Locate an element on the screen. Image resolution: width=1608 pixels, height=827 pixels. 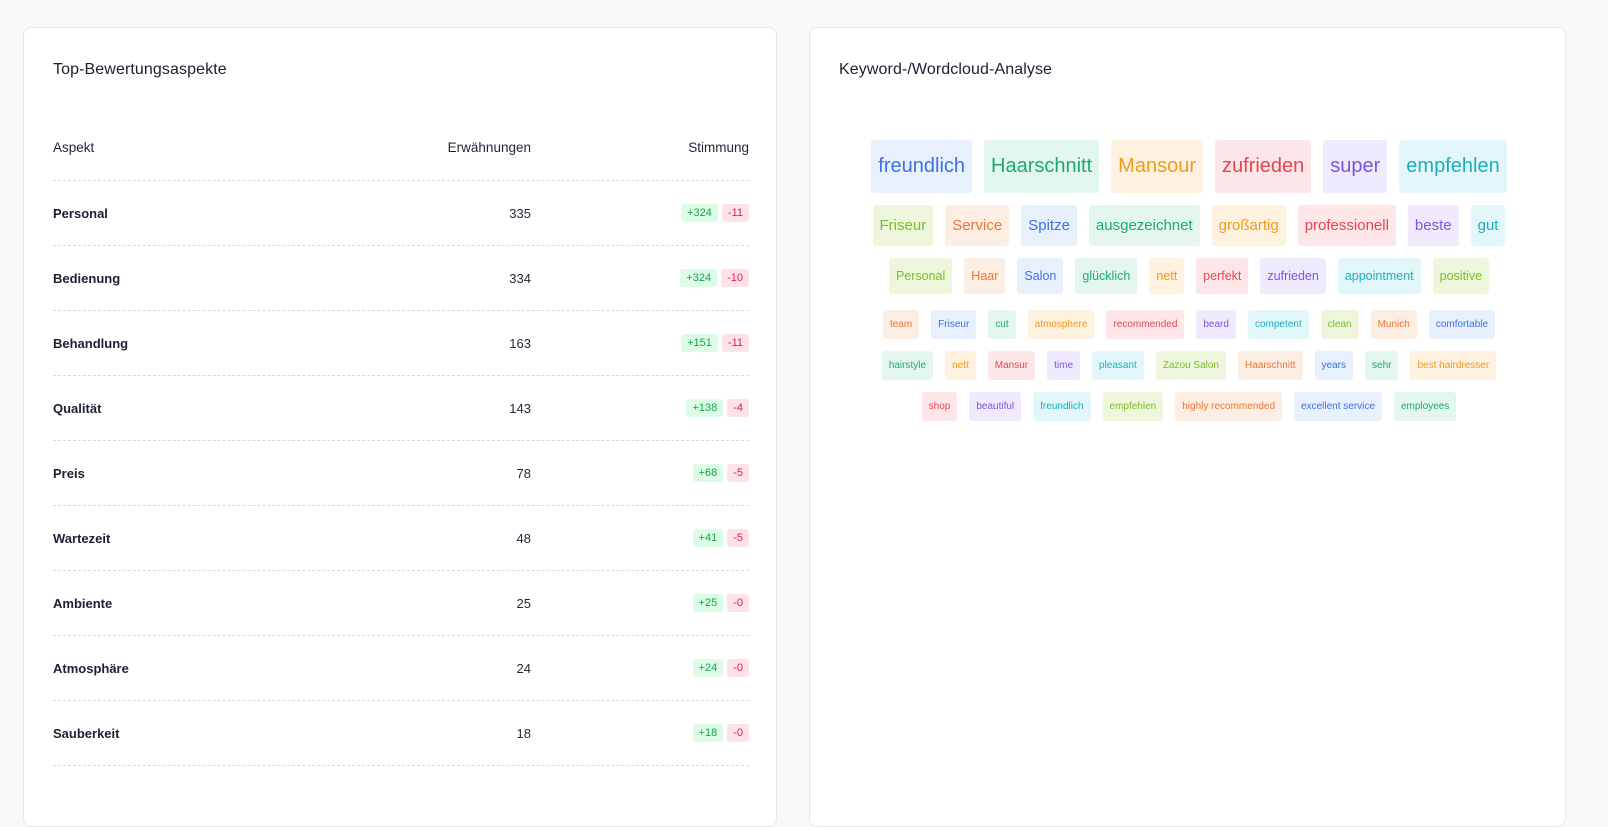
keyword-chip: competent is located at coordinates (1278, 324).